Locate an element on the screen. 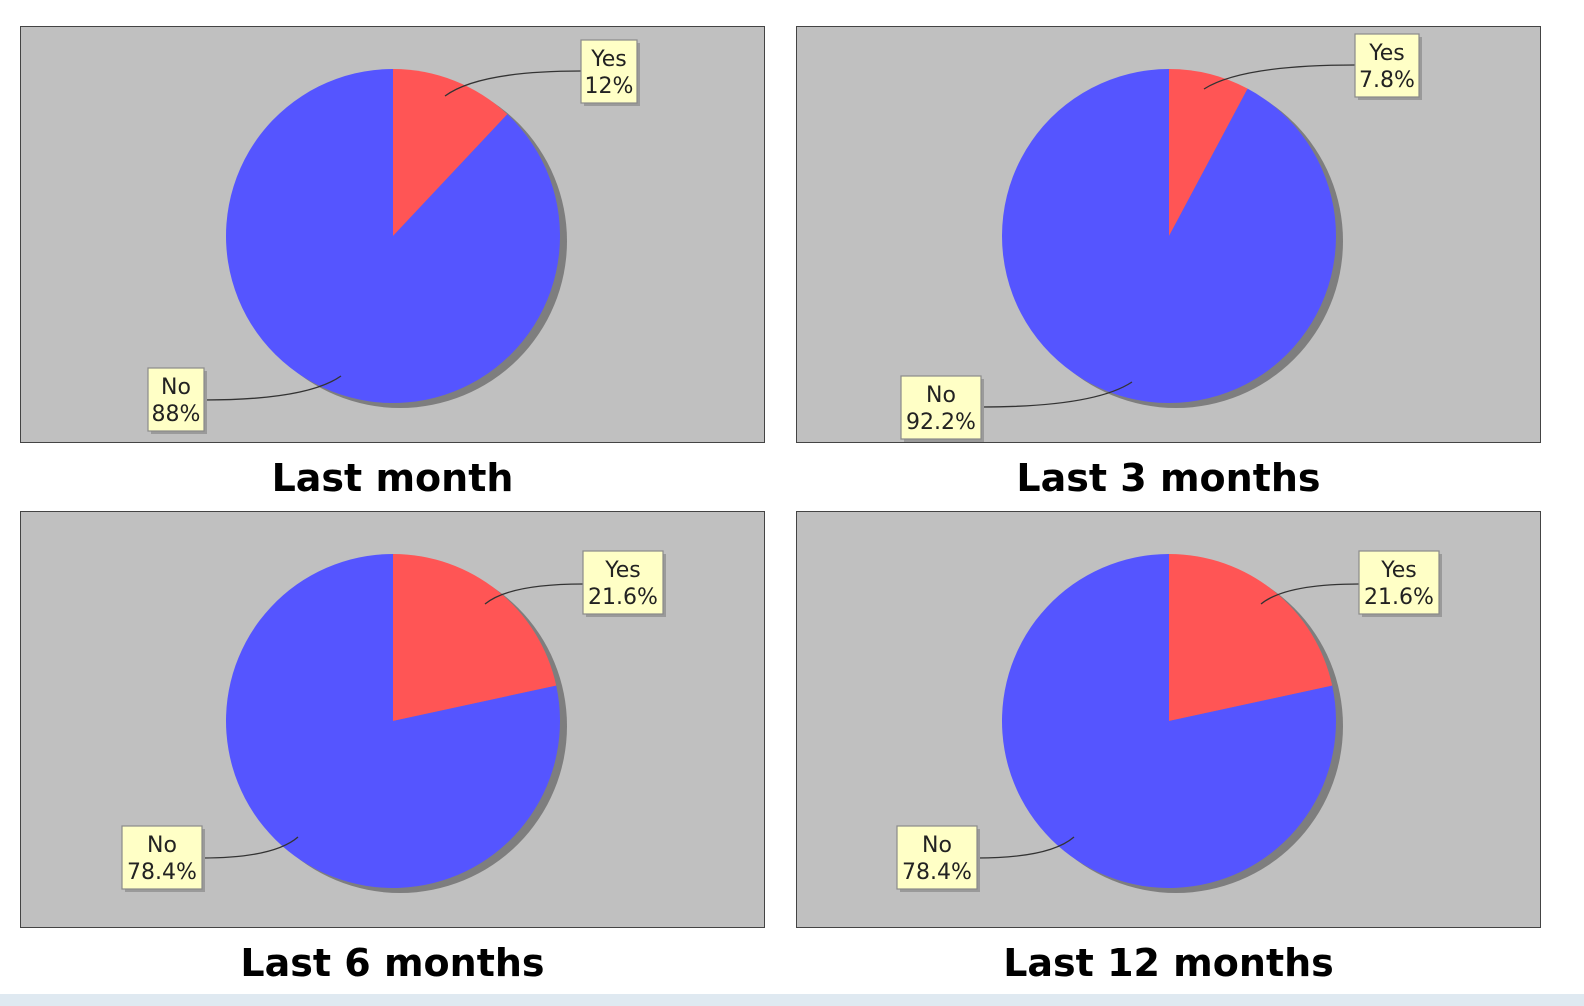 The image size is (1584, 1006). chart-title-last-6-months: Last 6 months is located at coordinates (392, 963).